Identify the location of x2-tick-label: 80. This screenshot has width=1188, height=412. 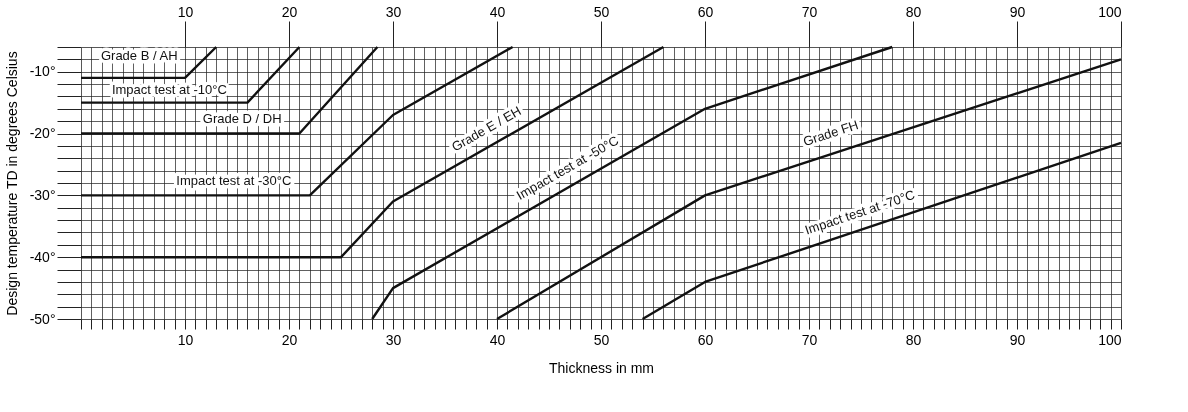
(913, 11).